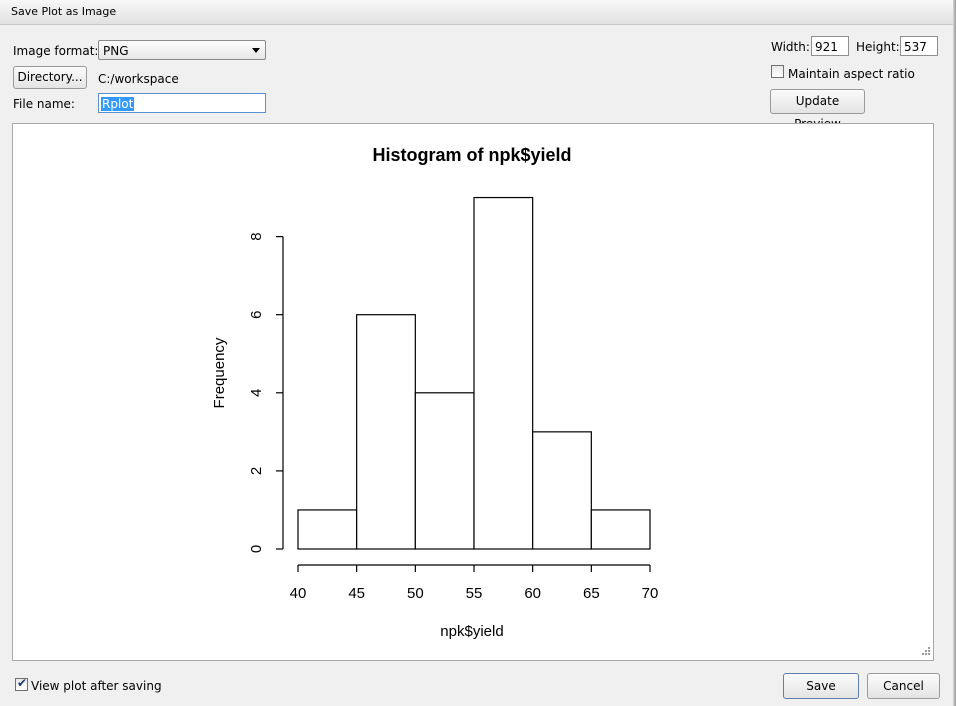 This screenshot has height=706, width=956. Describe the element at coordinates (924, 651) in the screenshot. I see `resize-grip-icon` at that location.